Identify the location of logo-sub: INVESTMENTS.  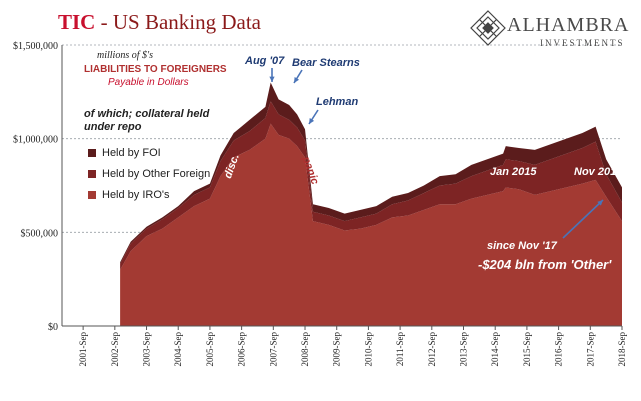
(582, 43).